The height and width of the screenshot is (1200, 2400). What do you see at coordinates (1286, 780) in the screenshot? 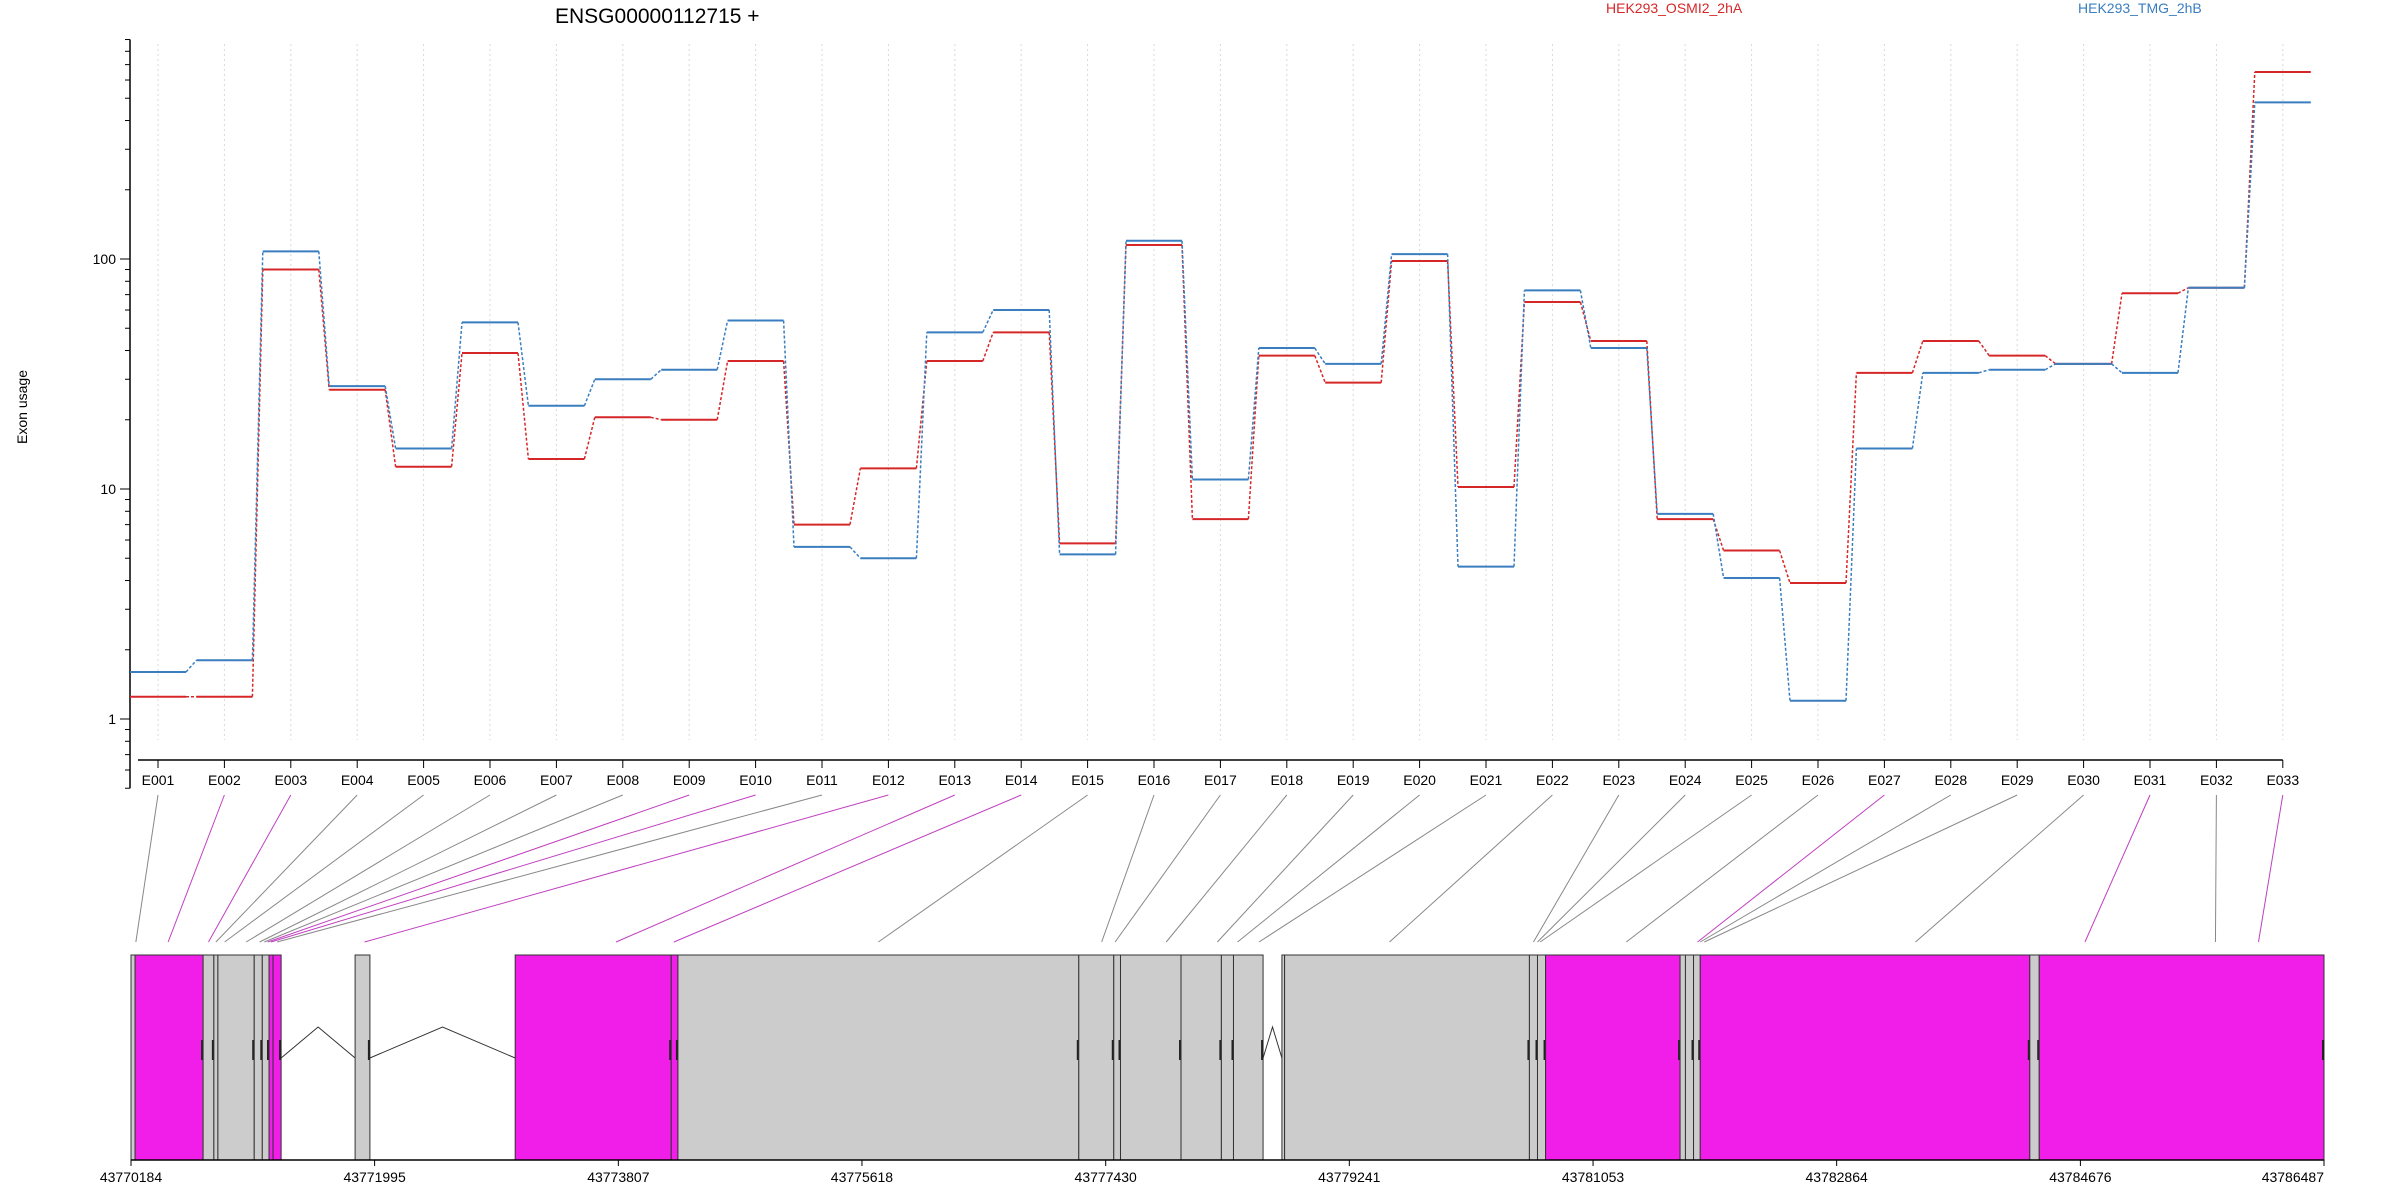
I see `x-tick-label: E018` at bounding box center [1286, 780].